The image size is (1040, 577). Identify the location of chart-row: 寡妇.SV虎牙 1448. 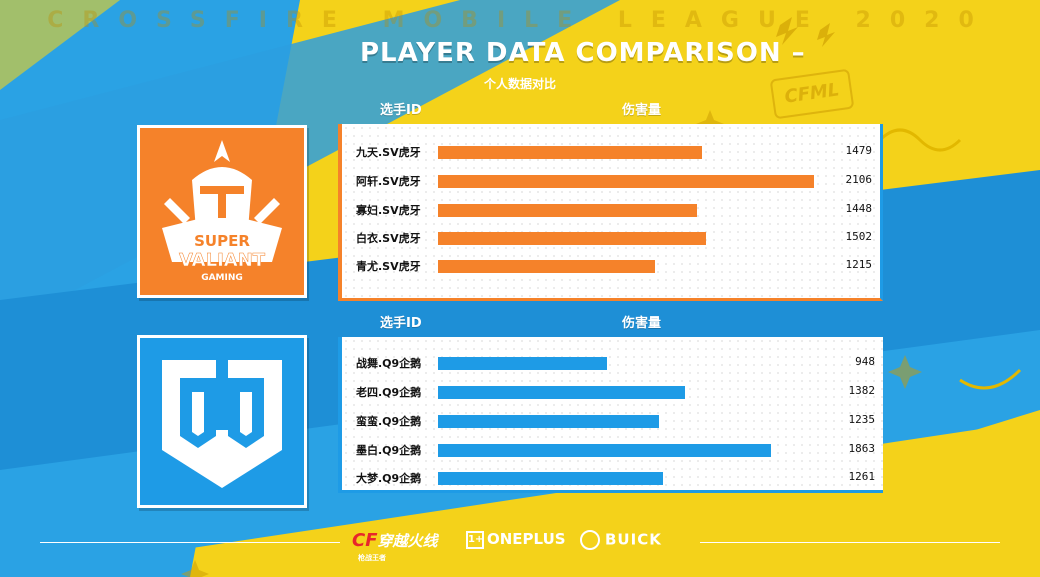
(611, 210).